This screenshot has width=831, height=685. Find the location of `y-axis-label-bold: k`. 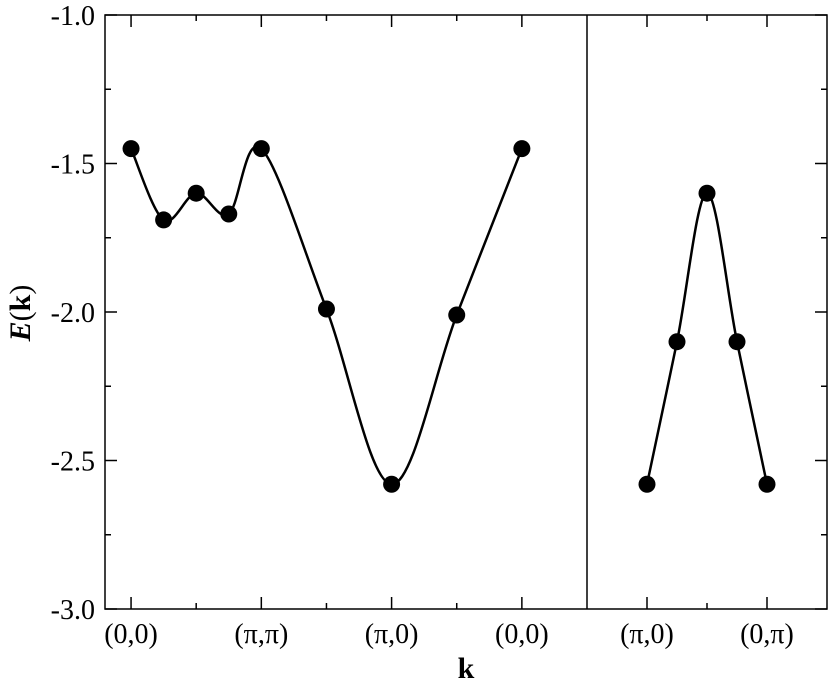

y-axis-label-bold: k is located at coordinates (20, 302).